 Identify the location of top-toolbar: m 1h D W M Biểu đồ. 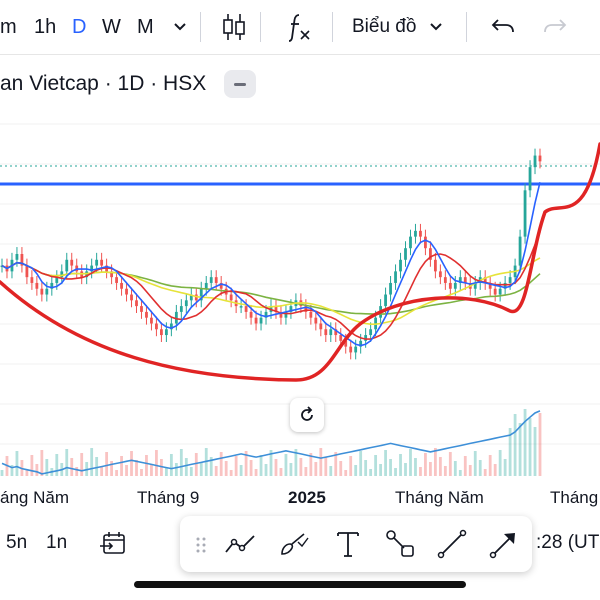
(300, 27).